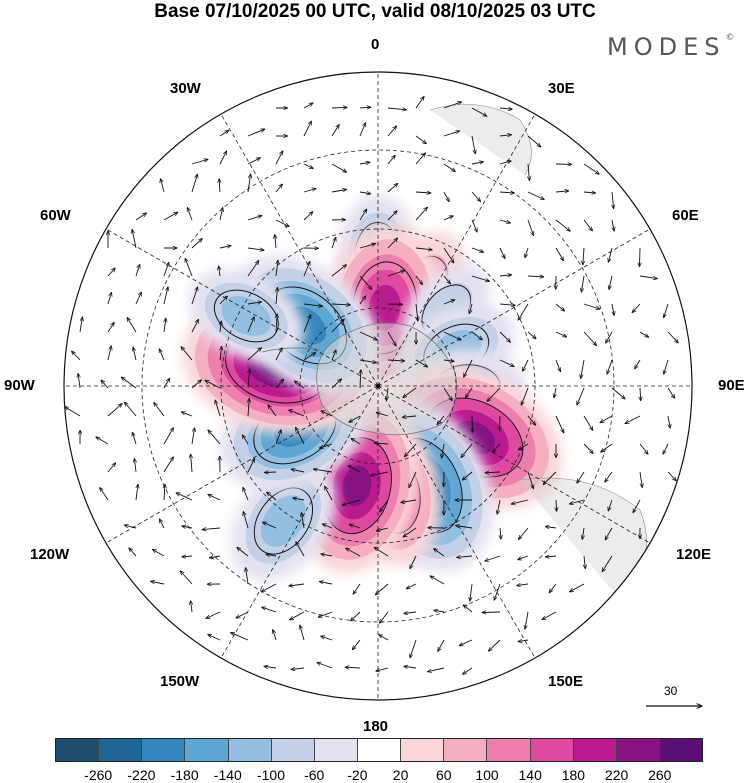 The height and width of the screenshot is (783, 750). I want to click on pole-marker, so click(378, 386).